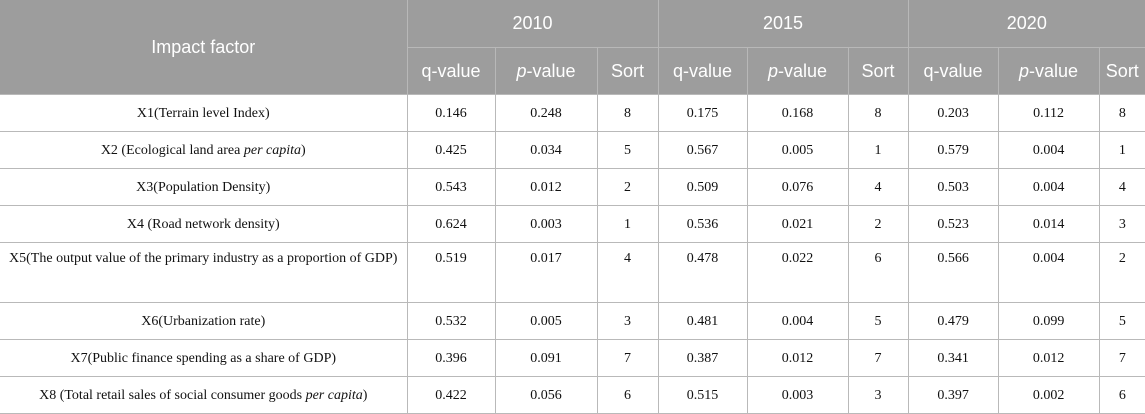 Image resolution: width=1145 pixels, height=414 pixels. What do you see at coordinates (204, 187) in the screenshot?
I see `factor-cell: X3(Population Density)` at bounding box center [204, 187].